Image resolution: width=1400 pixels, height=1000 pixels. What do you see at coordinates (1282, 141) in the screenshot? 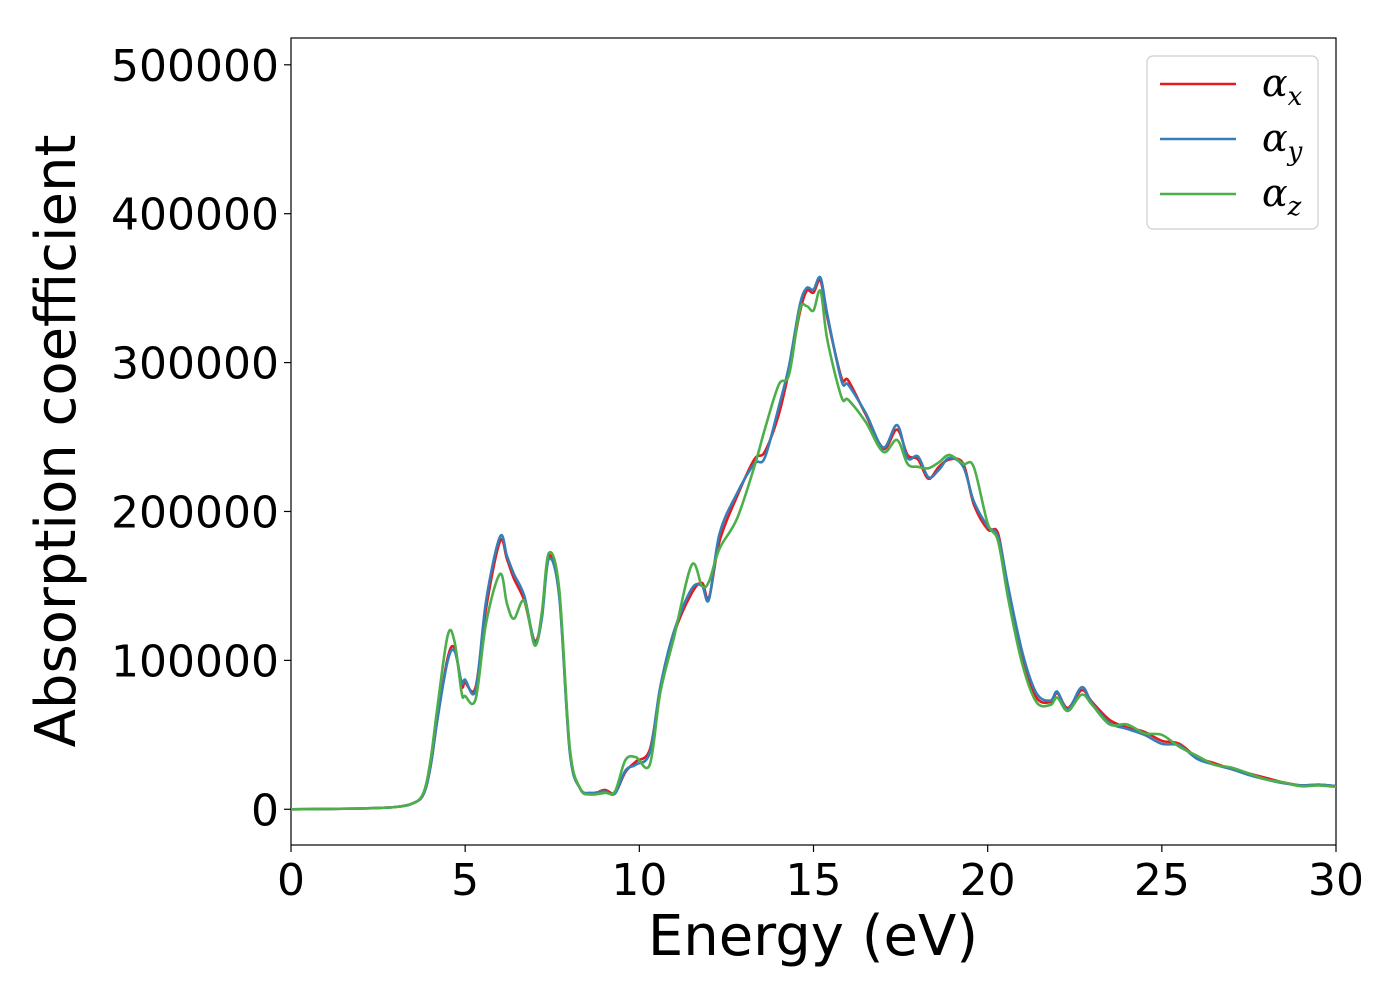
I see `legend-label-alpha-y: αy` at bounding box center [1282, 141].